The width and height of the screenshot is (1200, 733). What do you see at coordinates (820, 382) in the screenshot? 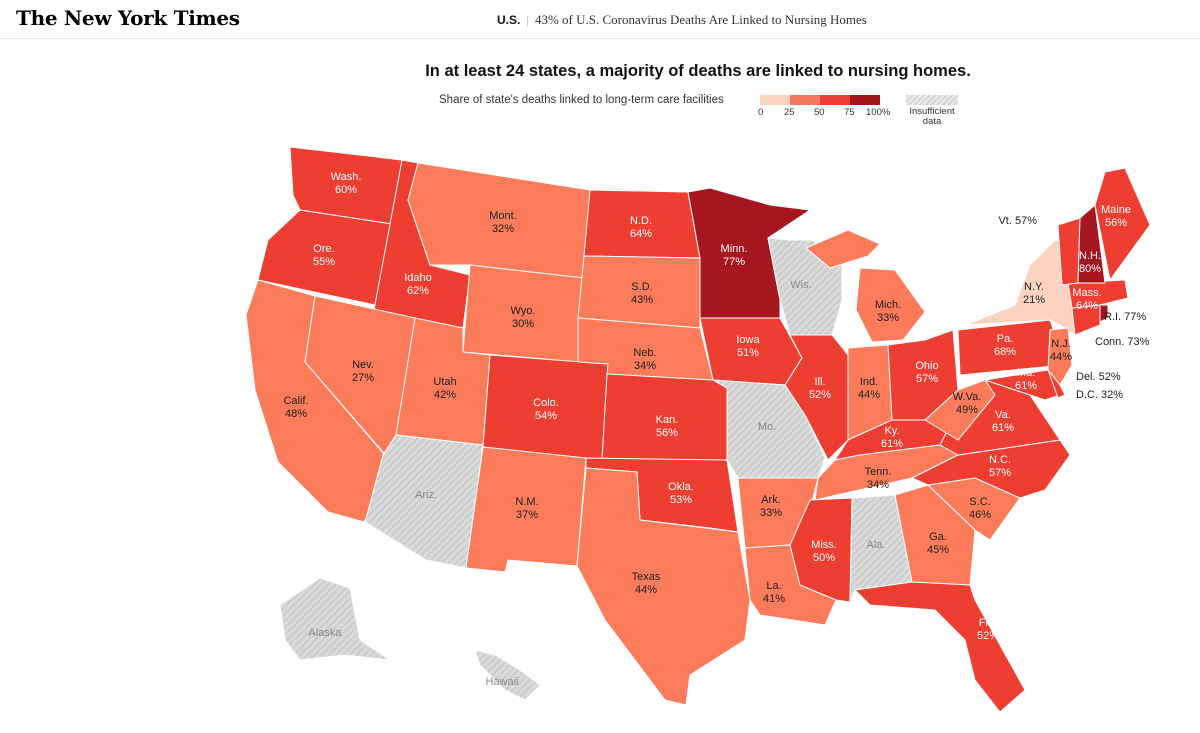
I see `state-name: Ill.` at bounding box center [820, 382].